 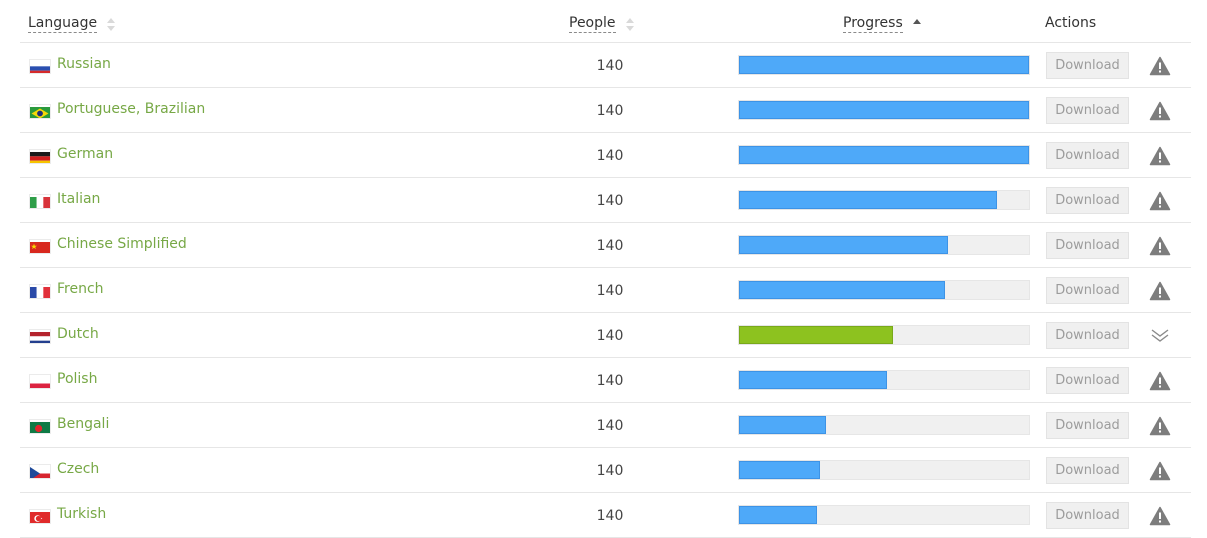 What do you see at coordinates (40, 336) in the screenshot?
I see `netherlands-flag-icon` at bounding box center [40, 336].